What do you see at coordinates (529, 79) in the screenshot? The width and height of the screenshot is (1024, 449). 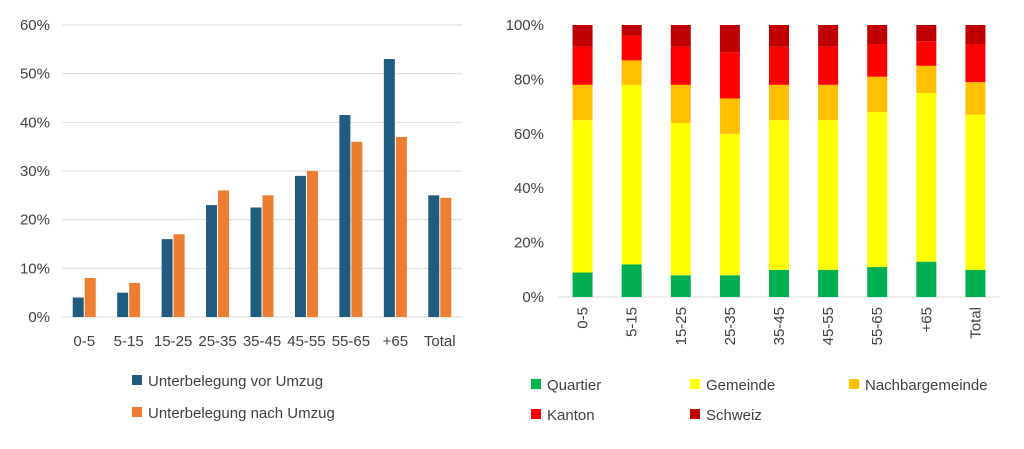 I see `y-tick-label: 80%` at bounding box center [529, 79].